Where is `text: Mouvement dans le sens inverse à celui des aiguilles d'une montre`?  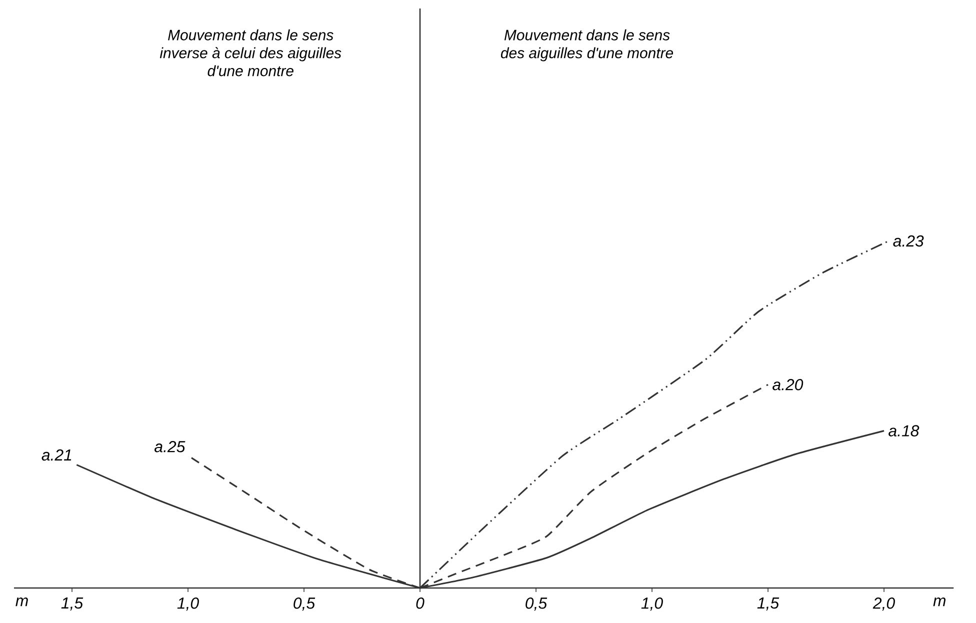 text: Mouvement dans le sens inverse à celui des aiguilles d'une montre is located at coordinates (251, 52).